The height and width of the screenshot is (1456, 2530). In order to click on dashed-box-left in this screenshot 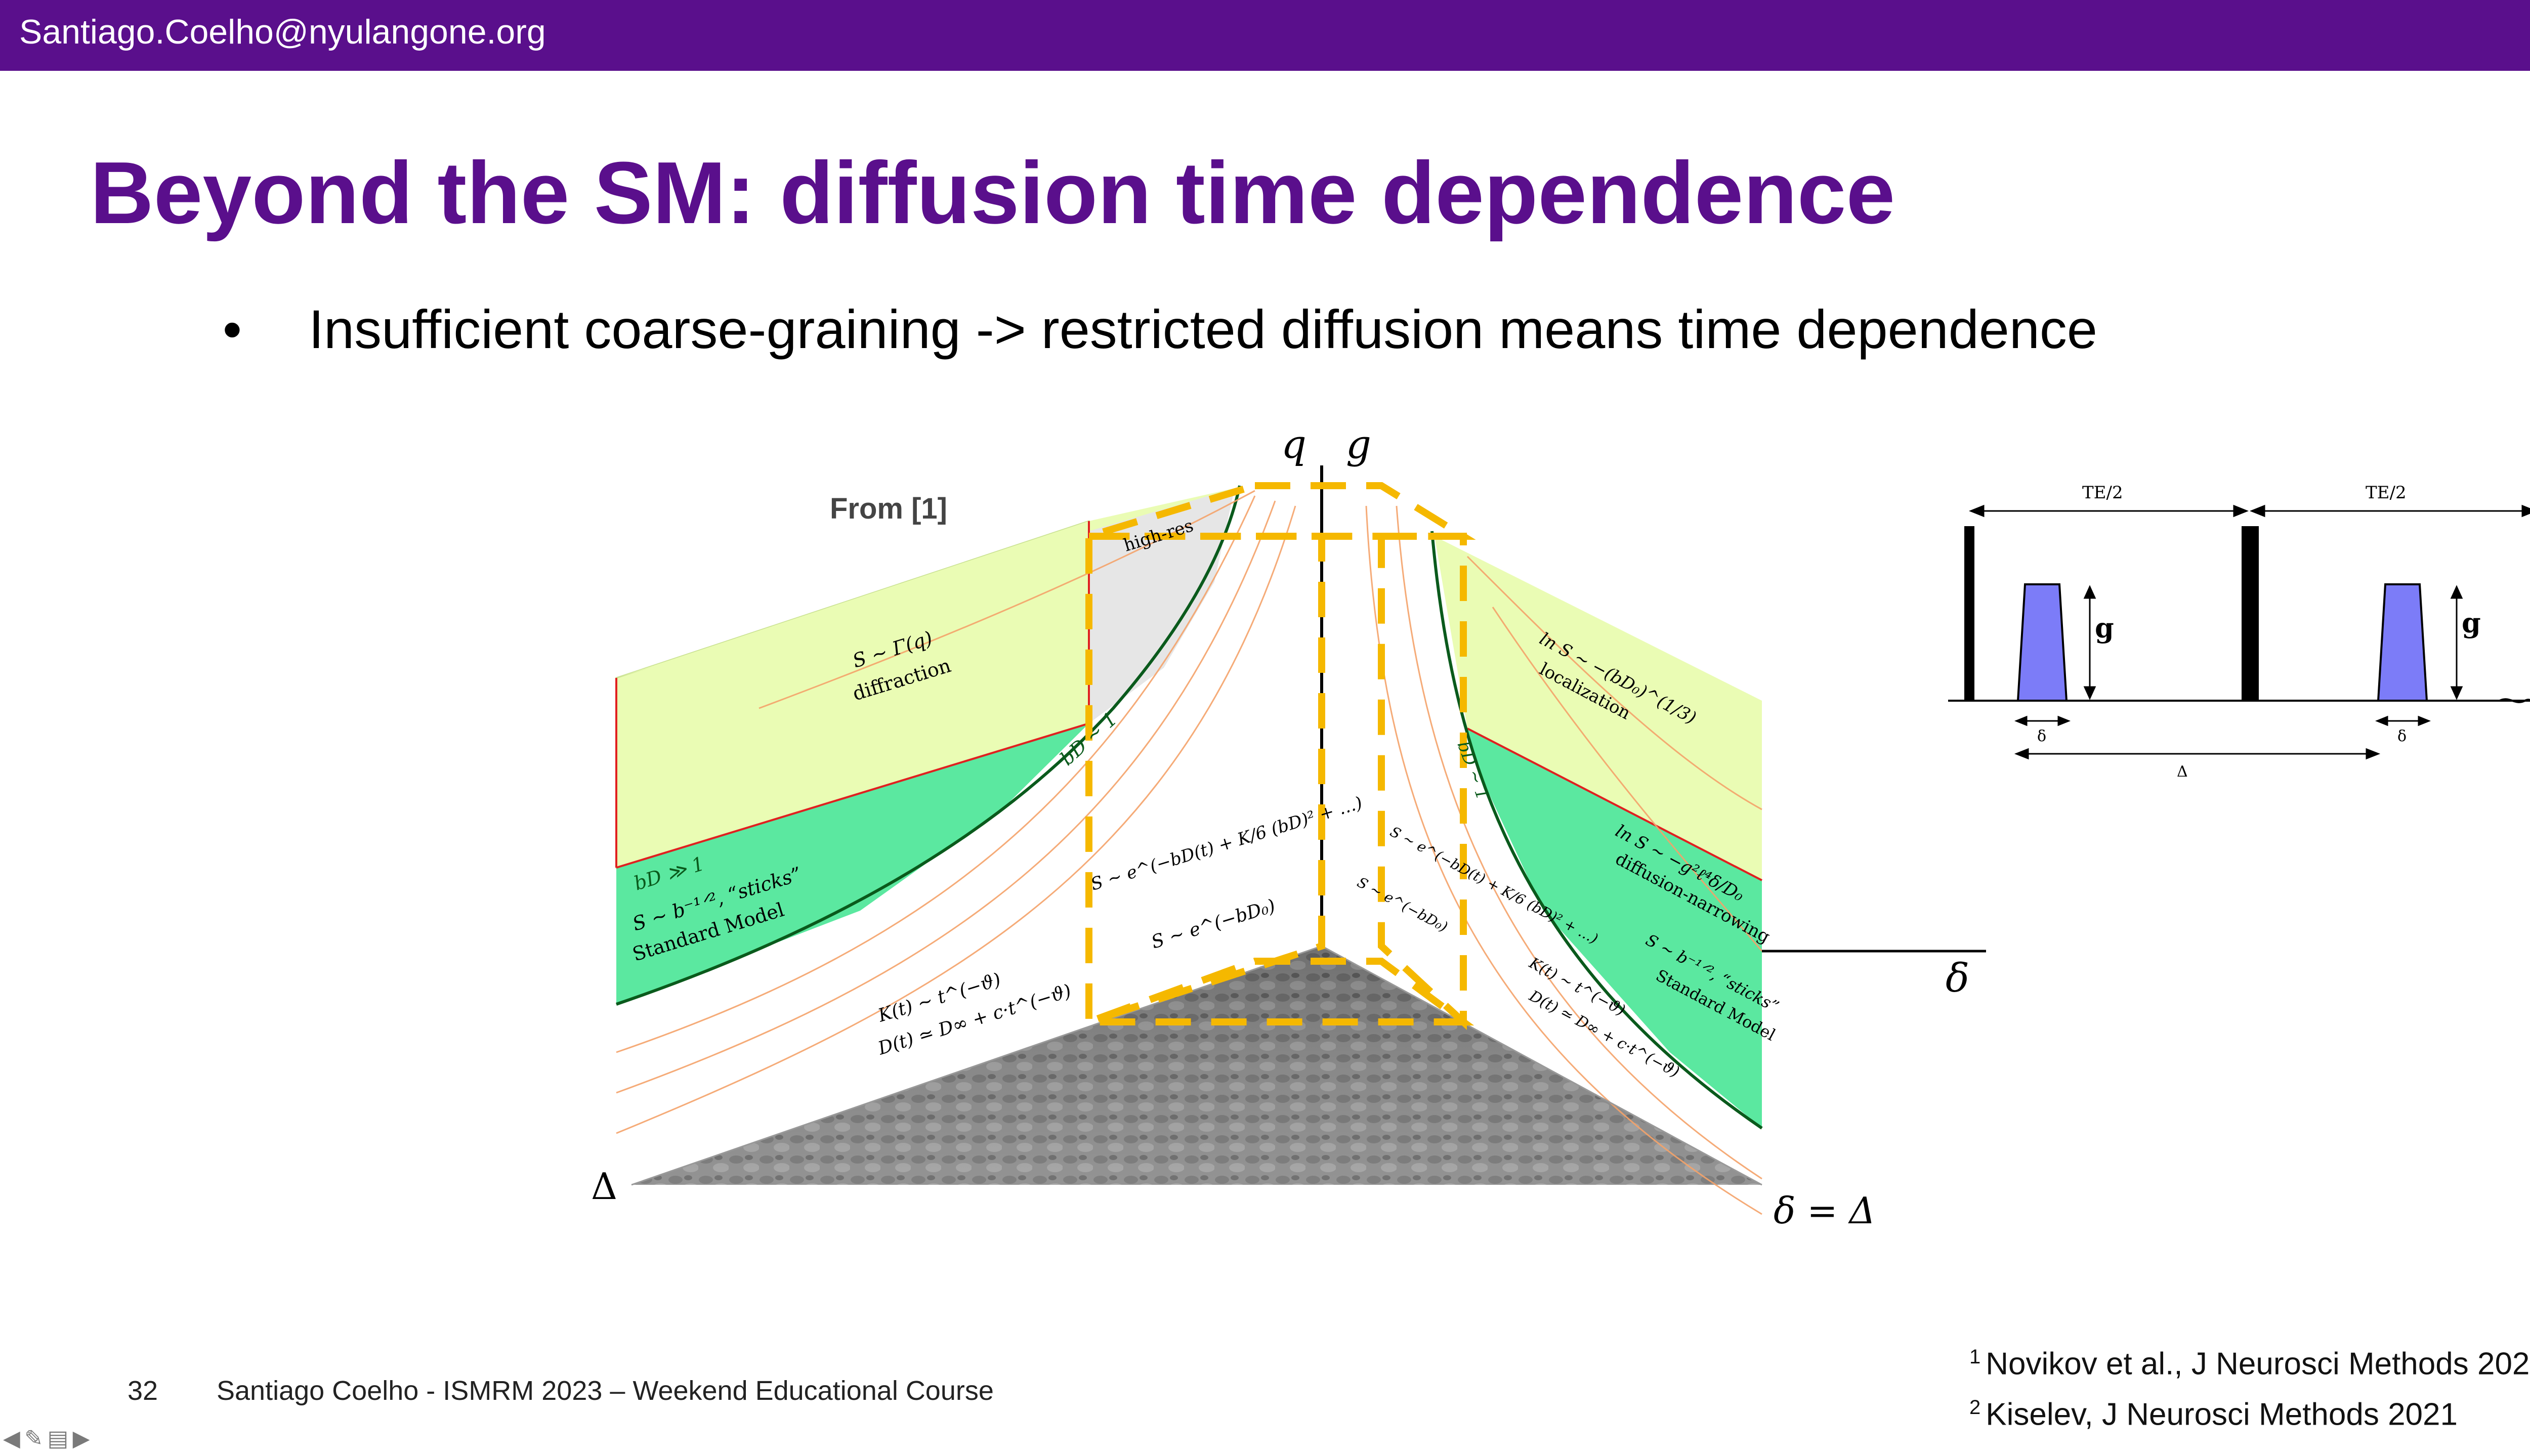, I will do `click(1205, 780)`.